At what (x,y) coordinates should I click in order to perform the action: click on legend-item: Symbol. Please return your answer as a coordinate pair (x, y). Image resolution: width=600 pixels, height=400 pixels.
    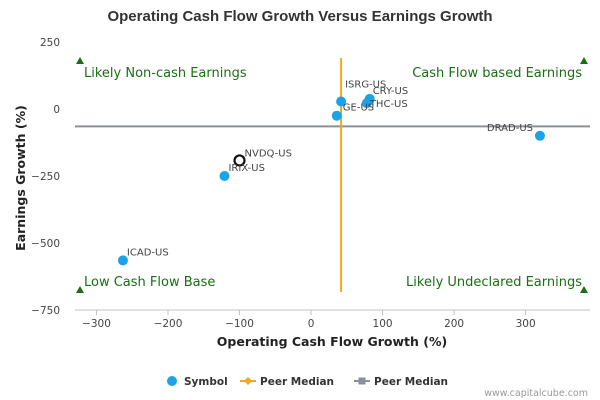
    Looking at the image, I should click on (197, 382).